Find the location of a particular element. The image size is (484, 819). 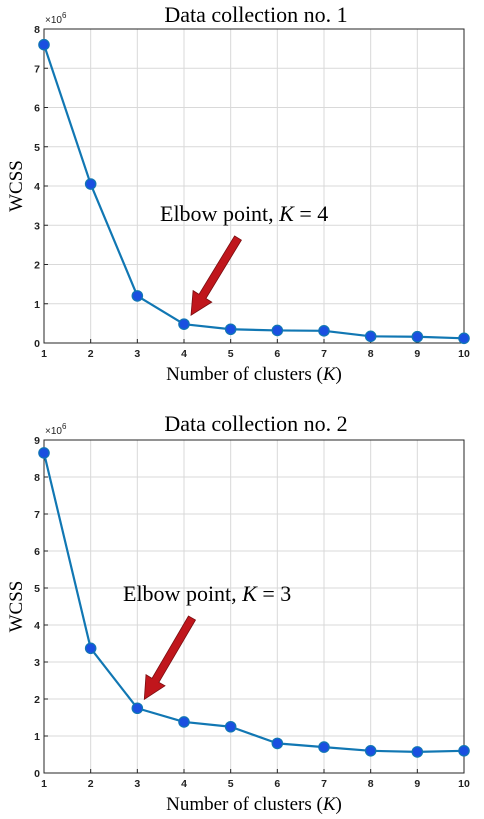

y-tick-label: 9 is located at coordinates (37, 441).